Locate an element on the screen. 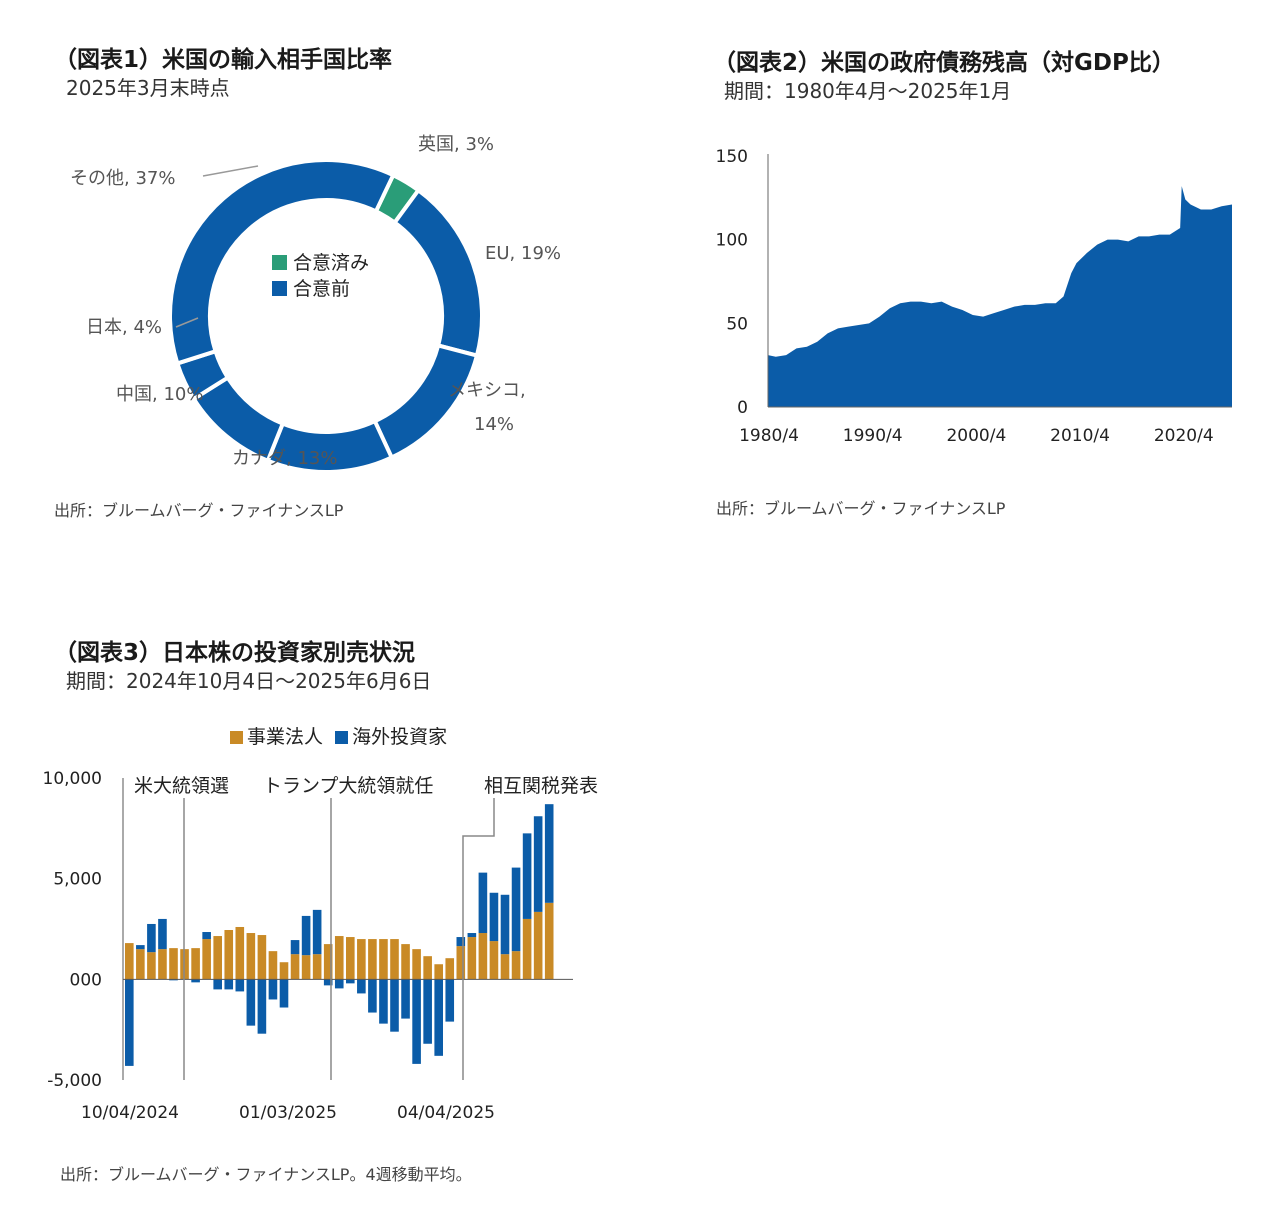 The height and width of the screenshot is (1218, 1280). fig1-legend: 合意済み 合意前 is located at coordinates (320, 274).